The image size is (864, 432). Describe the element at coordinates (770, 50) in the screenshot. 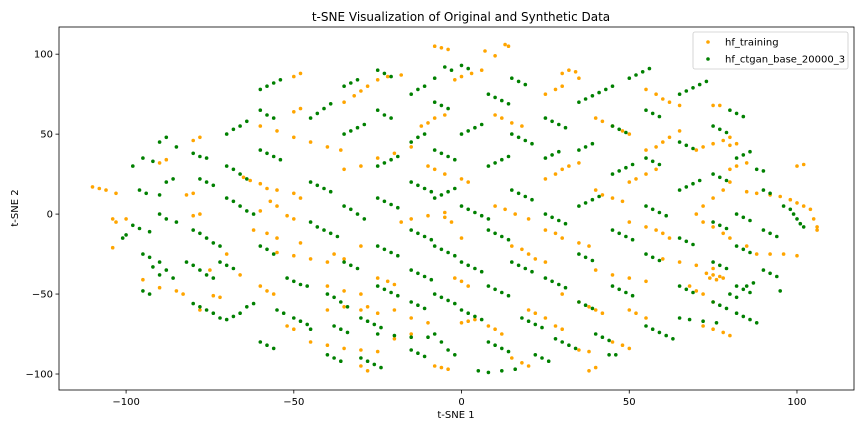

I see `legend-box` at that location.